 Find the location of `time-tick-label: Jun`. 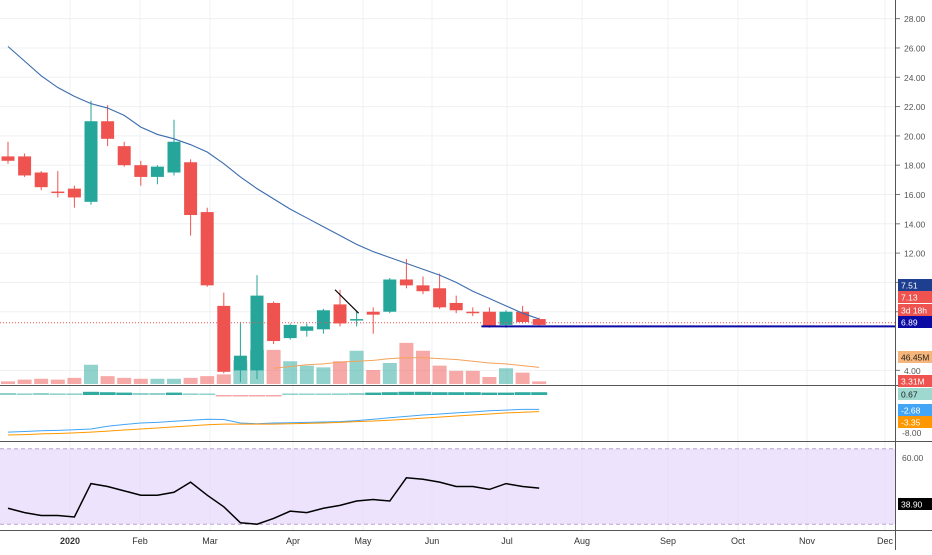

time-tick-label: Jun is located at coordinates (432, 541).